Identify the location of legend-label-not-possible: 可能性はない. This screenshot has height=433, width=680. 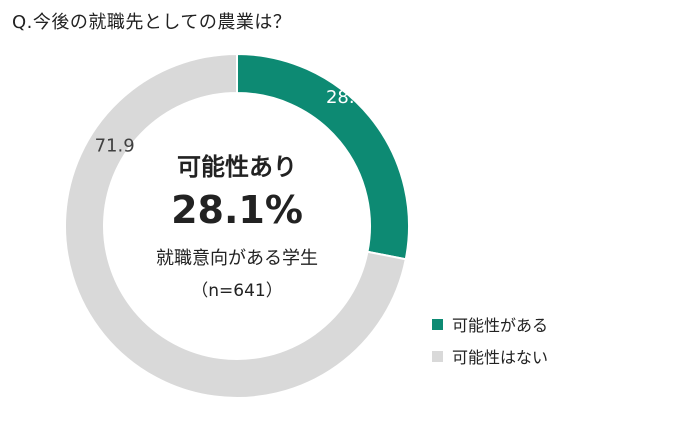
(500, 357).